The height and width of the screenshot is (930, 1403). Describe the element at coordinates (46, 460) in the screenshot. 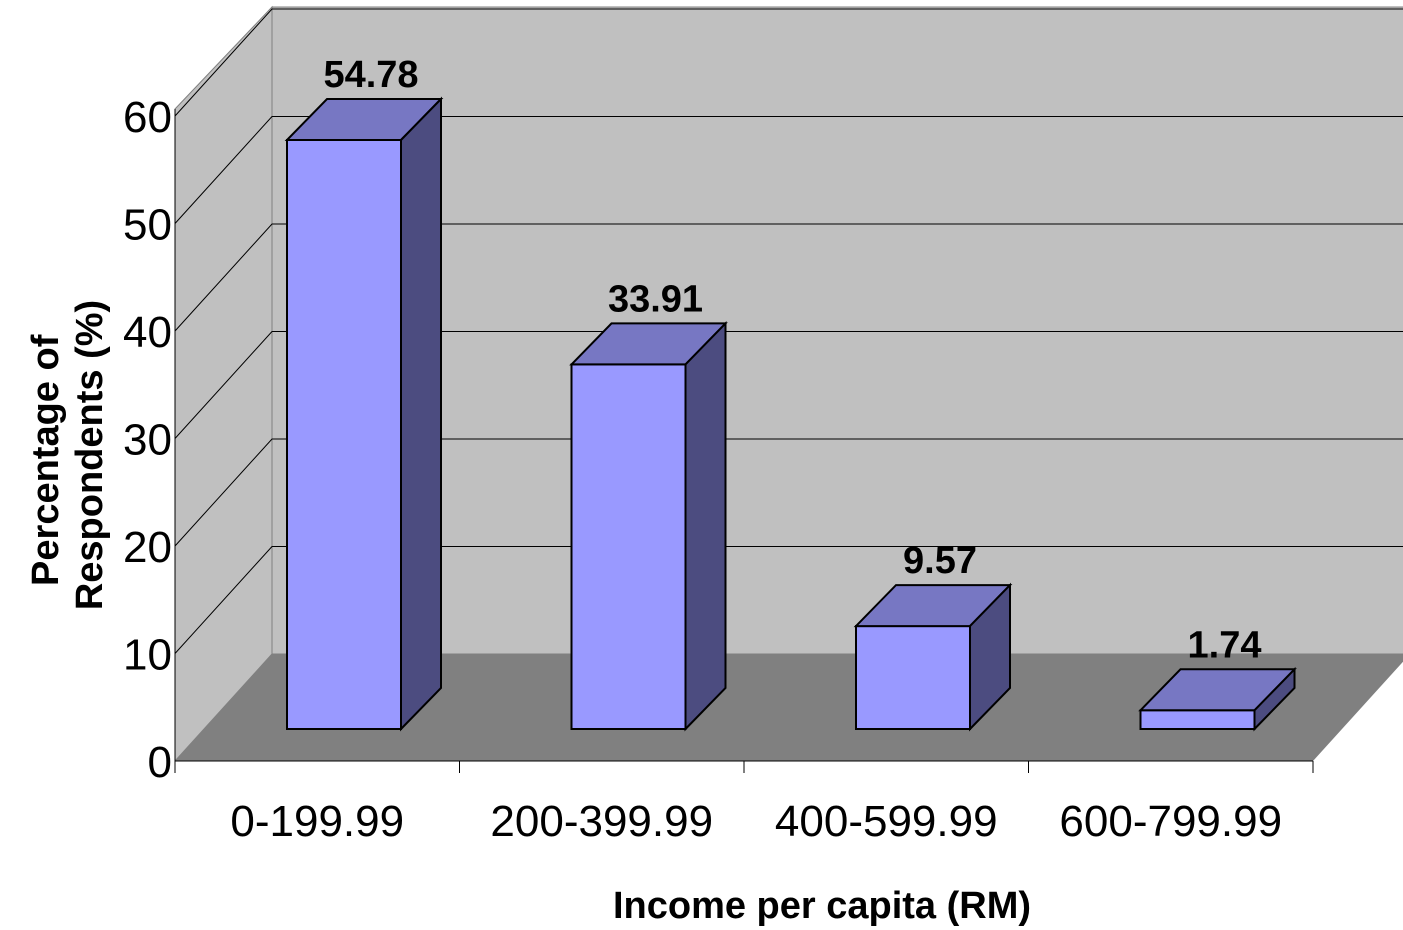

I see `y-axis-title-line-1: Percentage of` at that location.